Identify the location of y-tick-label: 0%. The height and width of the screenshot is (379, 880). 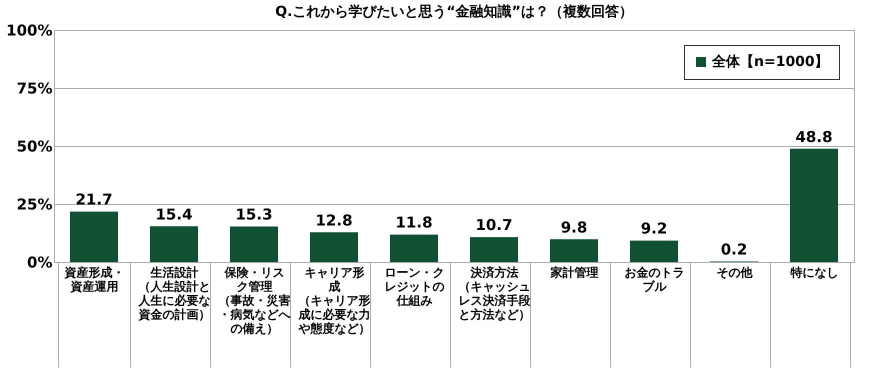
(39, 263).